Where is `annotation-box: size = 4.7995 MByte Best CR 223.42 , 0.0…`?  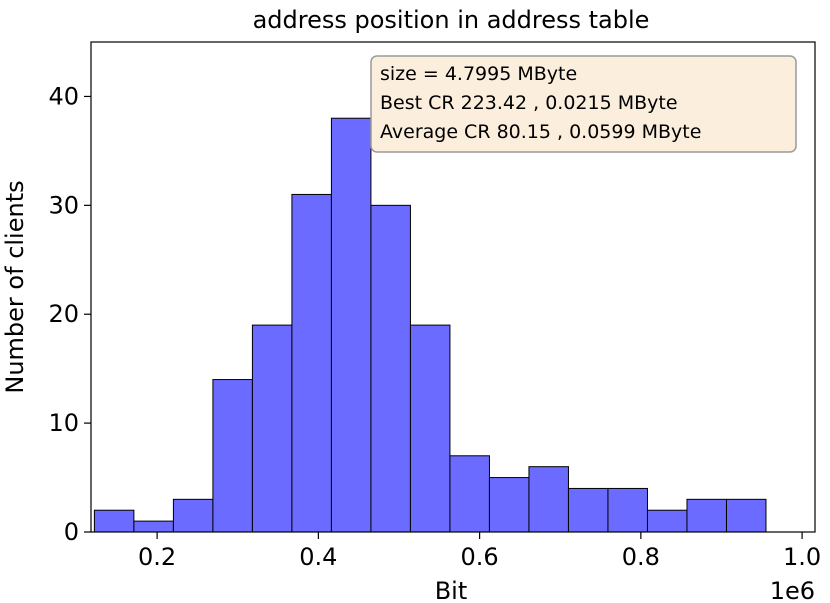 annotation-box: size = 4.7995 MByte Best CR 223.42 , 0.0… is located at coordinates (583, 104).